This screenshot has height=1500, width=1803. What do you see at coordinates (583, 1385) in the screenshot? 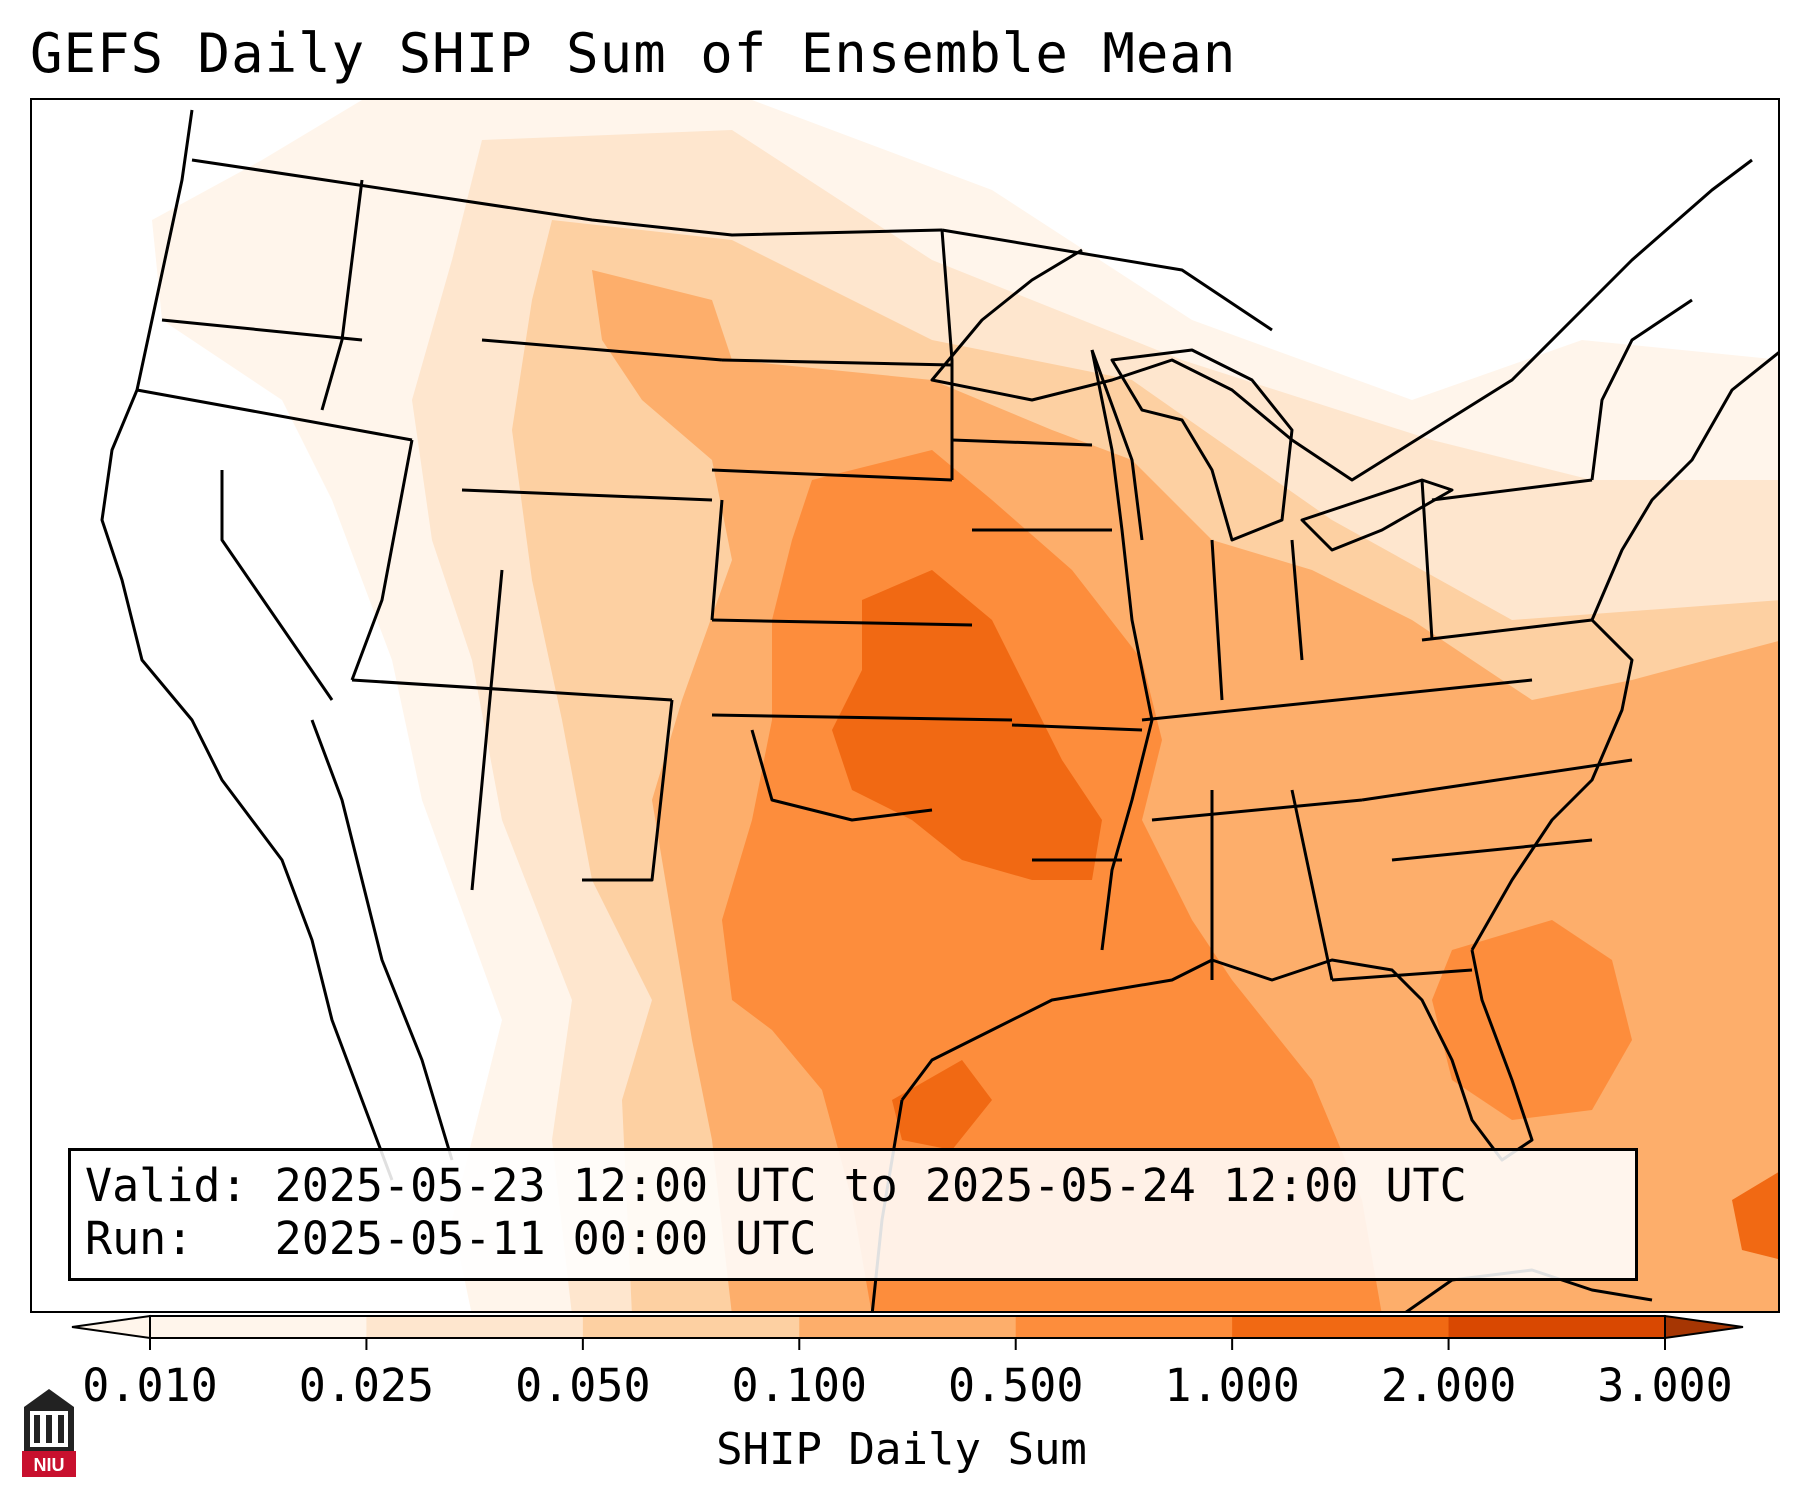
I see `colorbar-tick-label: 0.050` at bounding box center [583, 1385].